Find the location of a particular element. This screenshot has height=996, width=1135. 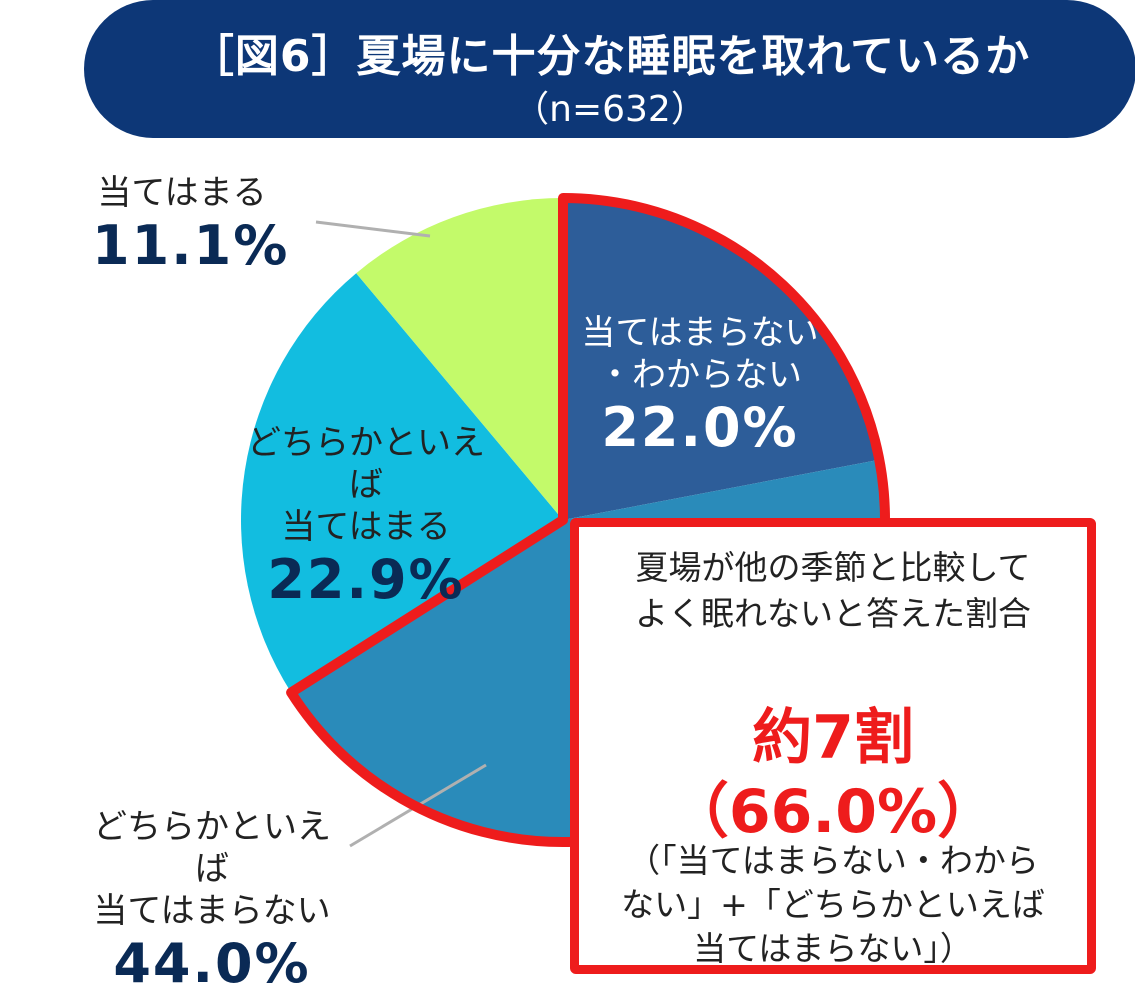

callout-percentage: （66.0%） is located at coordinates (833, 812).